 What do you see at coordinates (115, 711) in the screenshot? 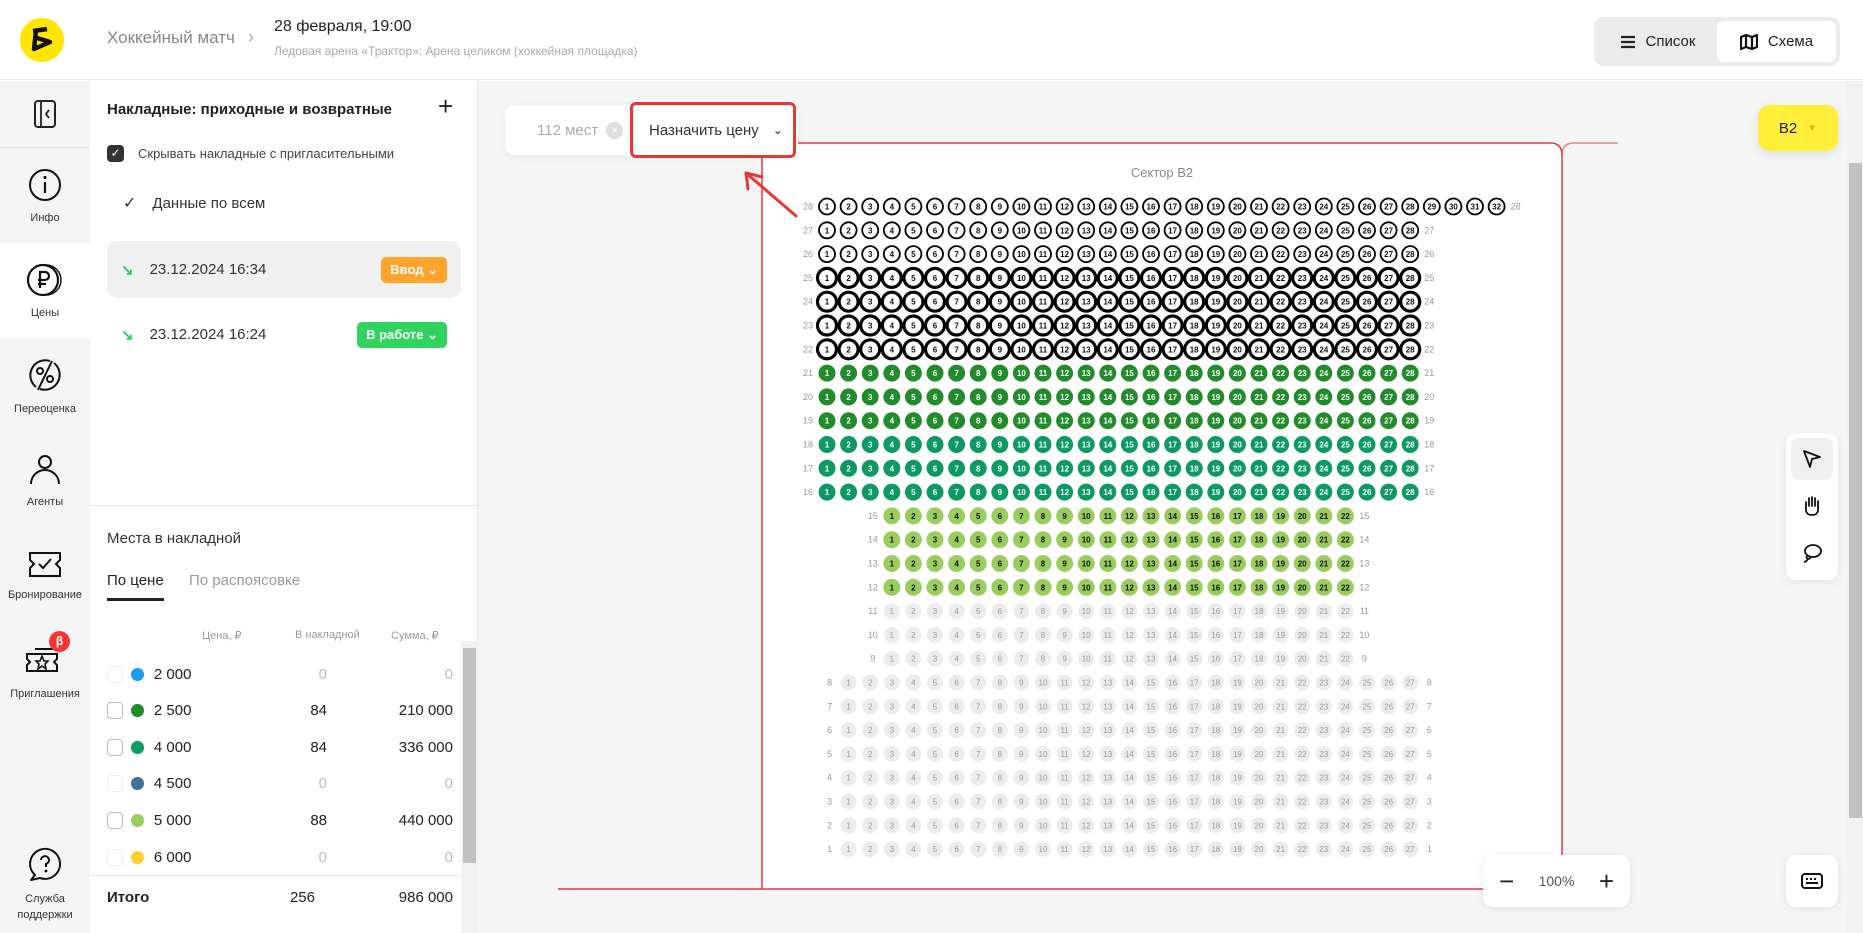
I see `price-row-checkbox` at bounding box center [115, 711].